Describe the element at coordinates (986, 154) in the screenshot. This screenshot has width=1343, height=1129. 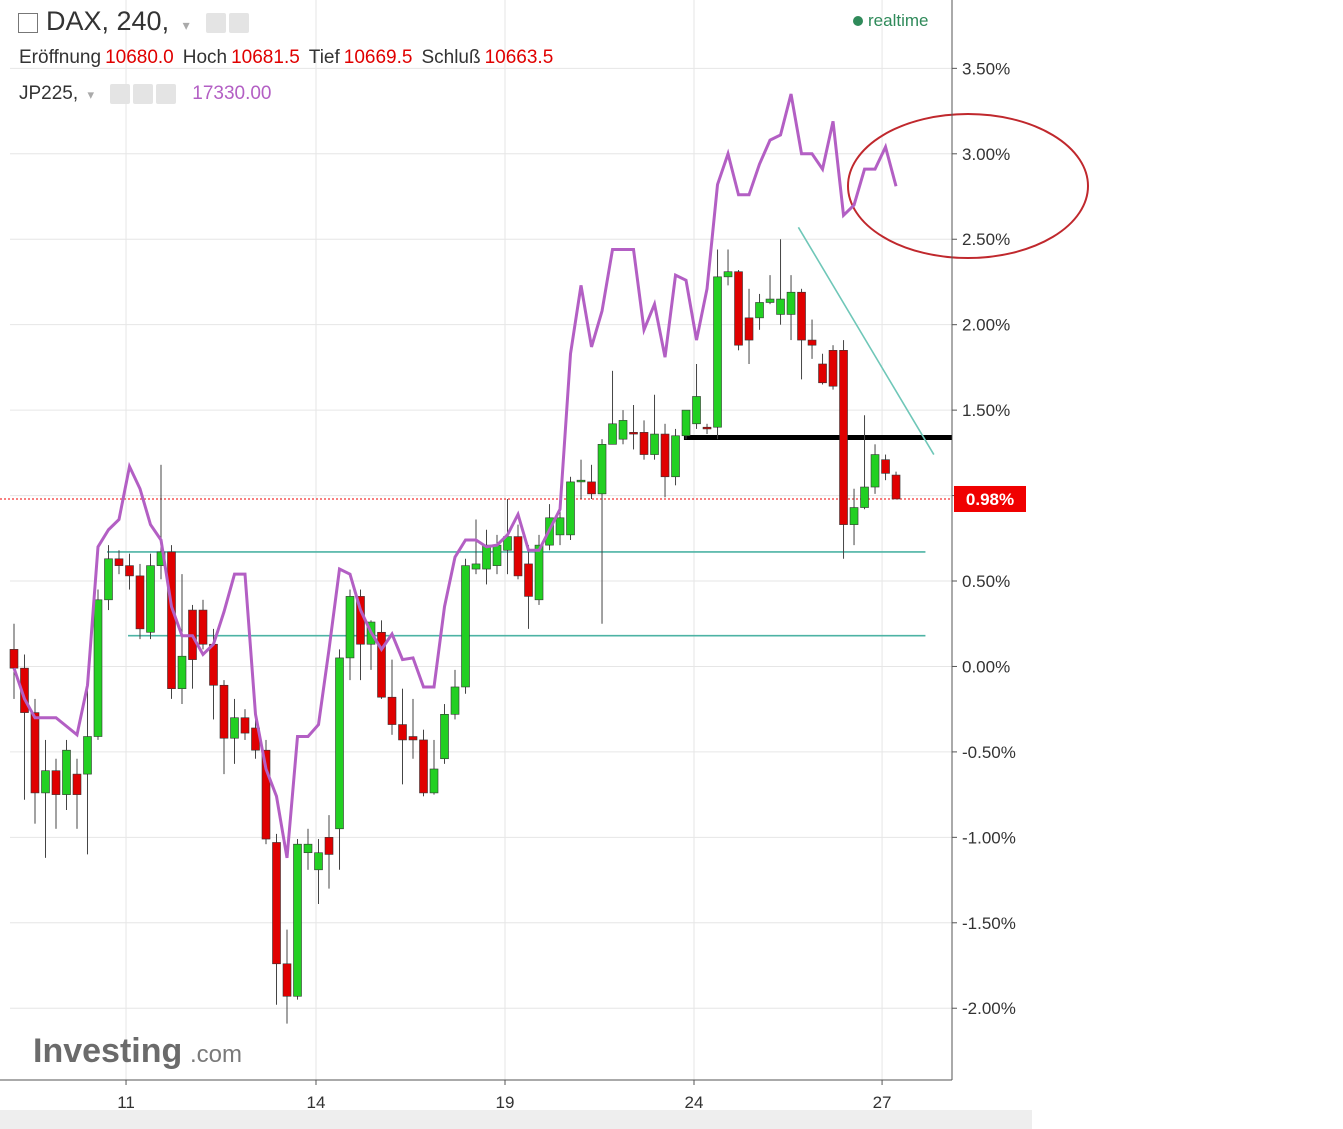
I see `y-tick-label: 3.00%` at that location.